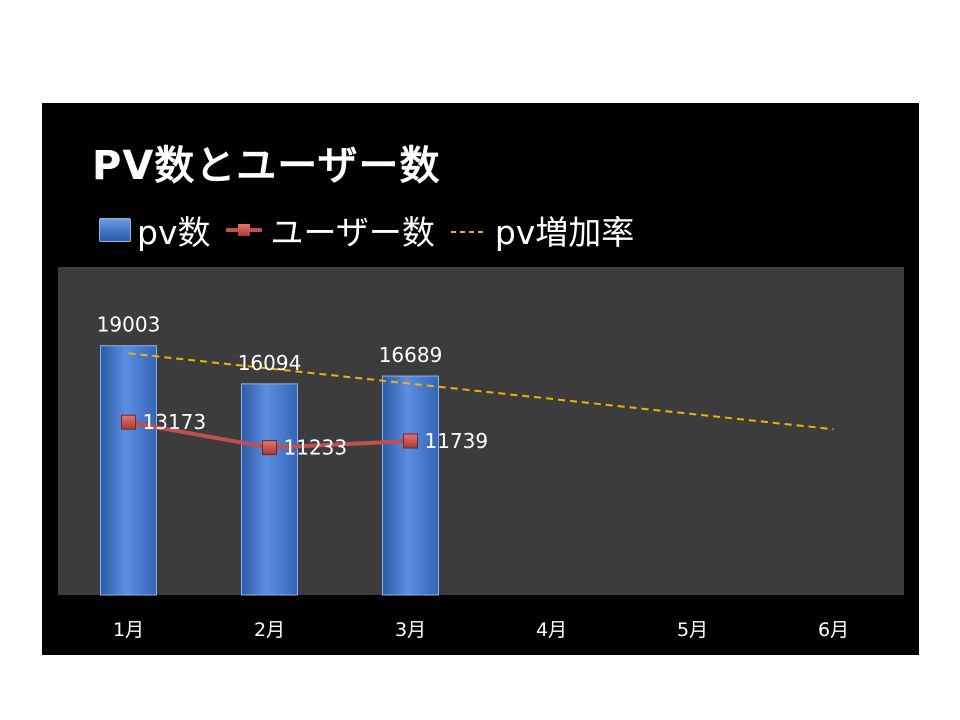 The width and height of the screenshot is (960, 720). I want to click on user-value-label-2: 11739, so click(457, 441).